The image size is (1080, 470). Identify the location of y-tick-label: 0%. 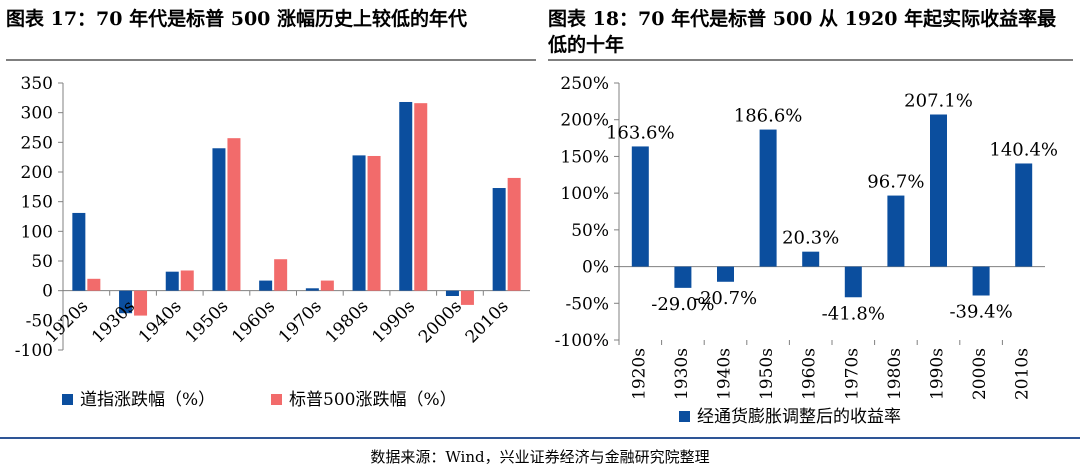
(595, 268).